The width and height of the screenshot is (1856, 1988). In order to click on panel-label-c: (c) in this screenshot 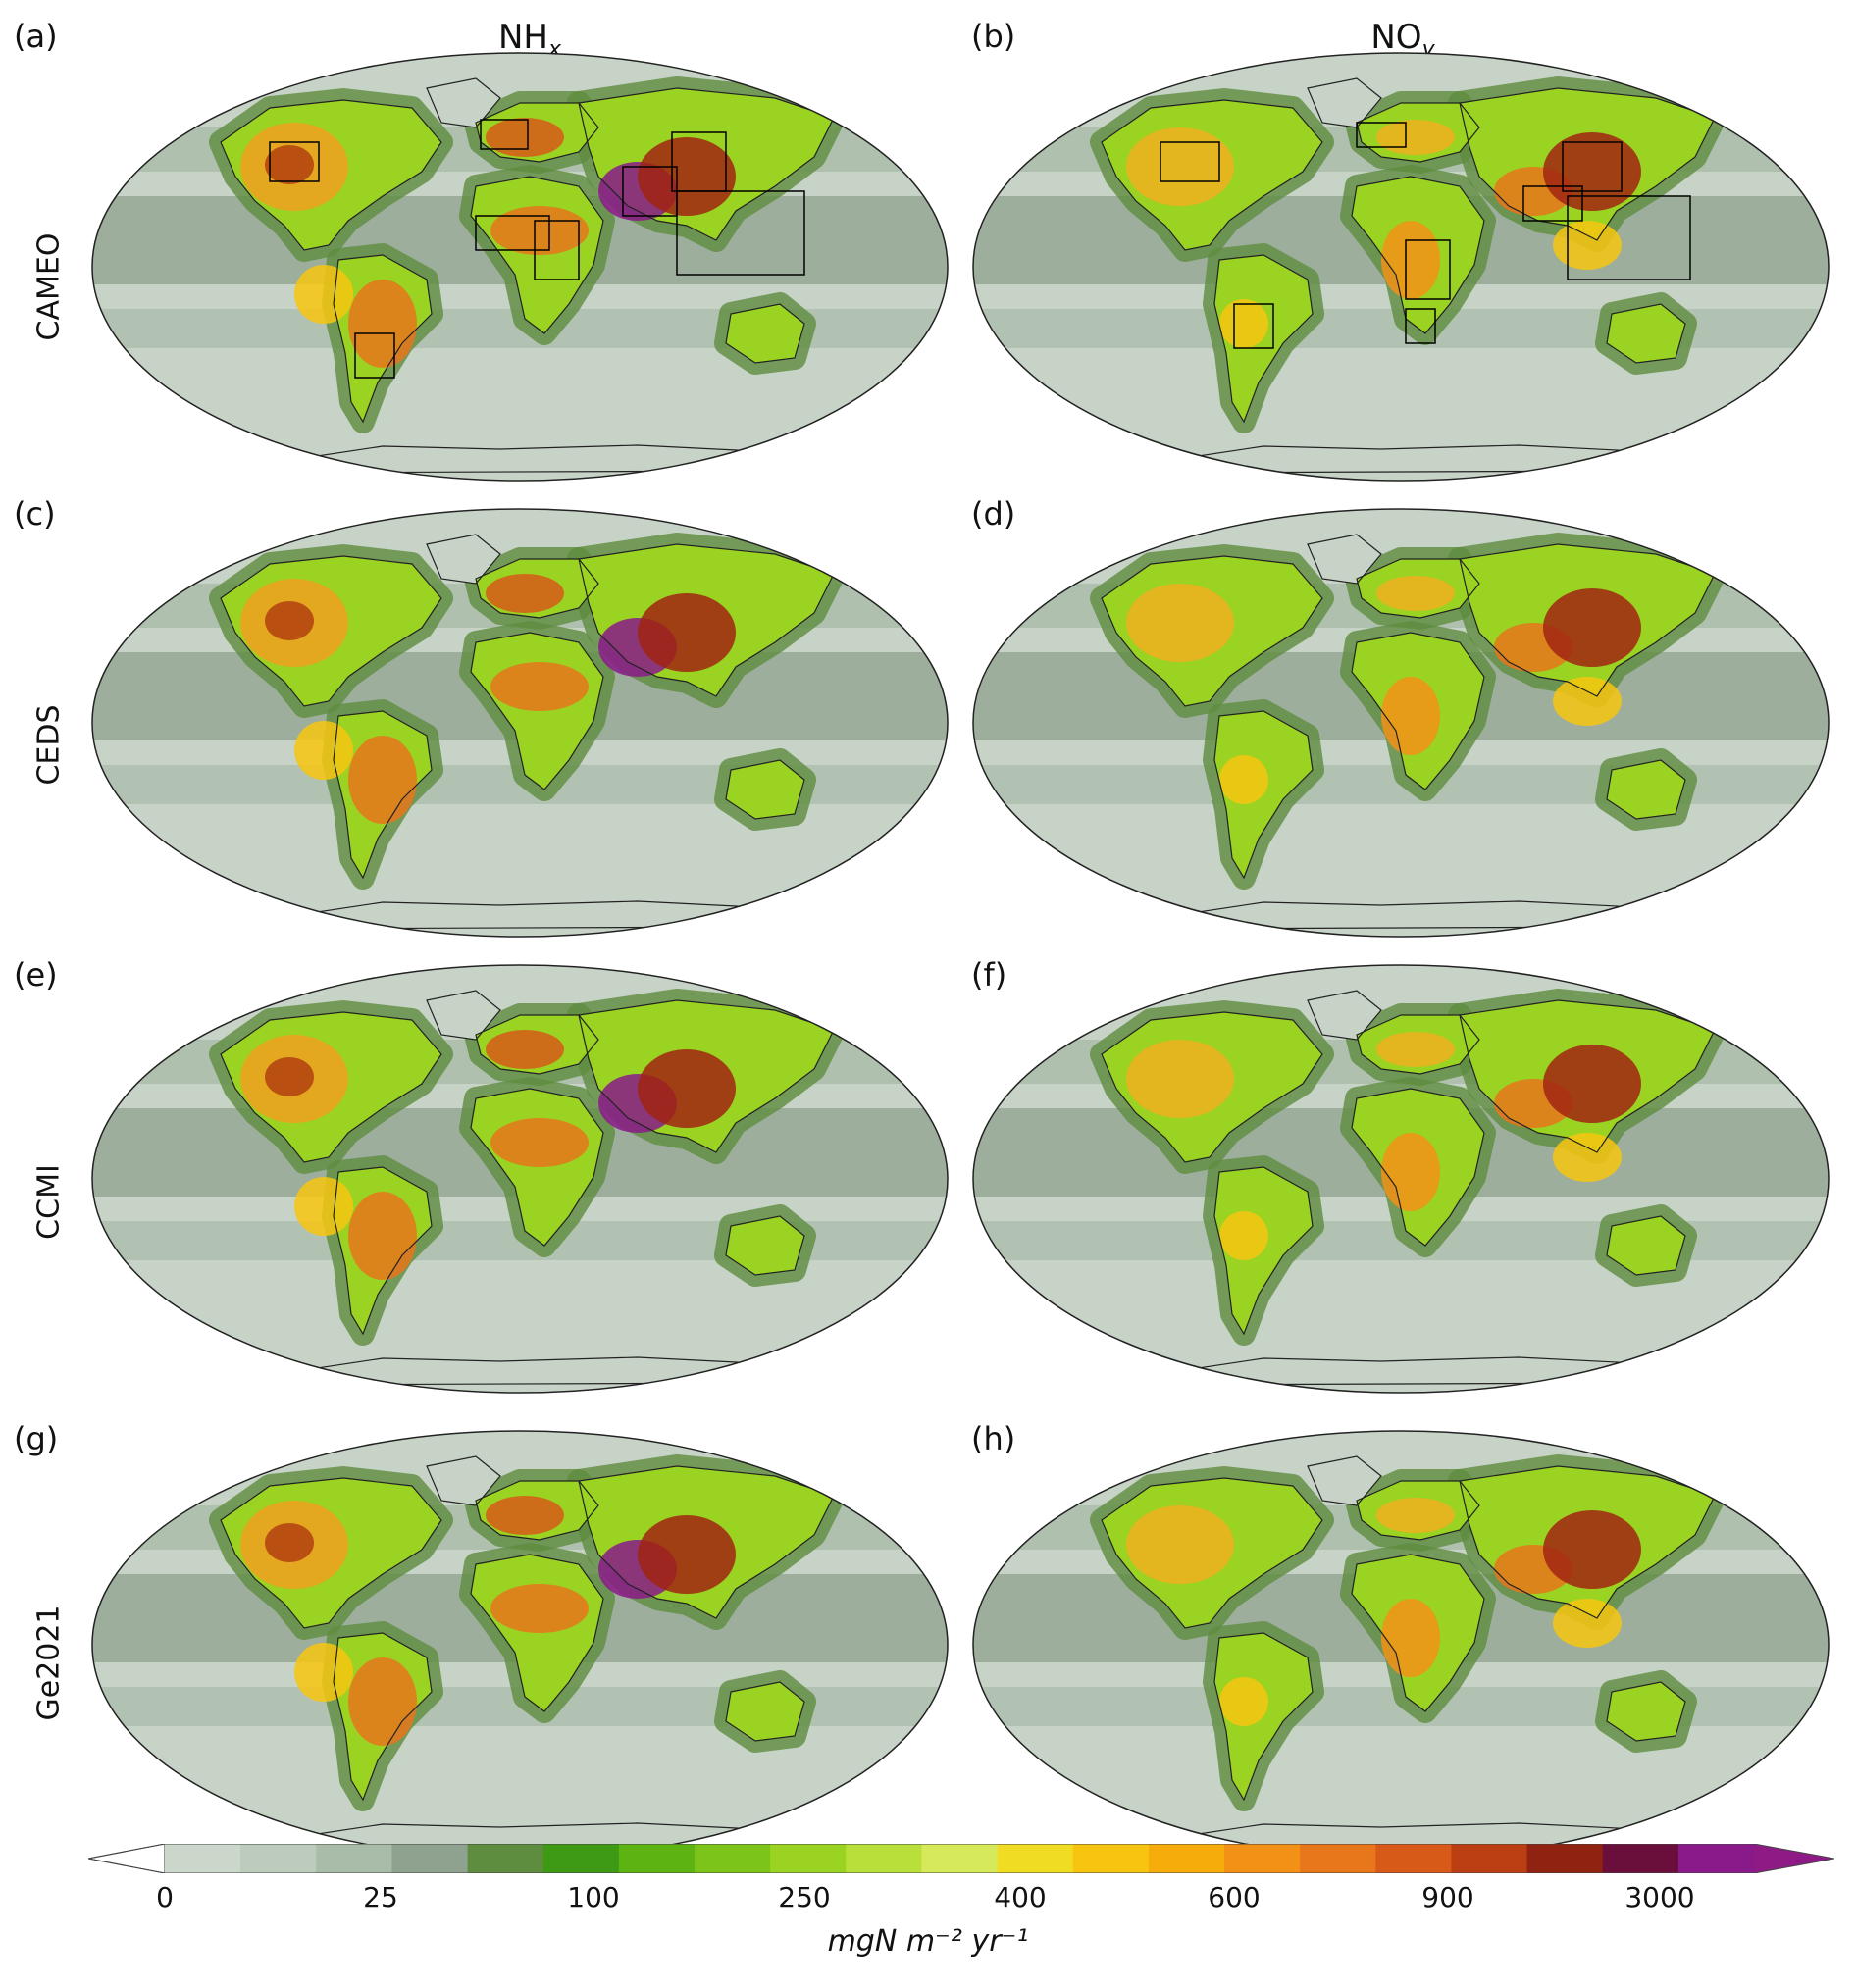, I will do `click(35, 514)`.